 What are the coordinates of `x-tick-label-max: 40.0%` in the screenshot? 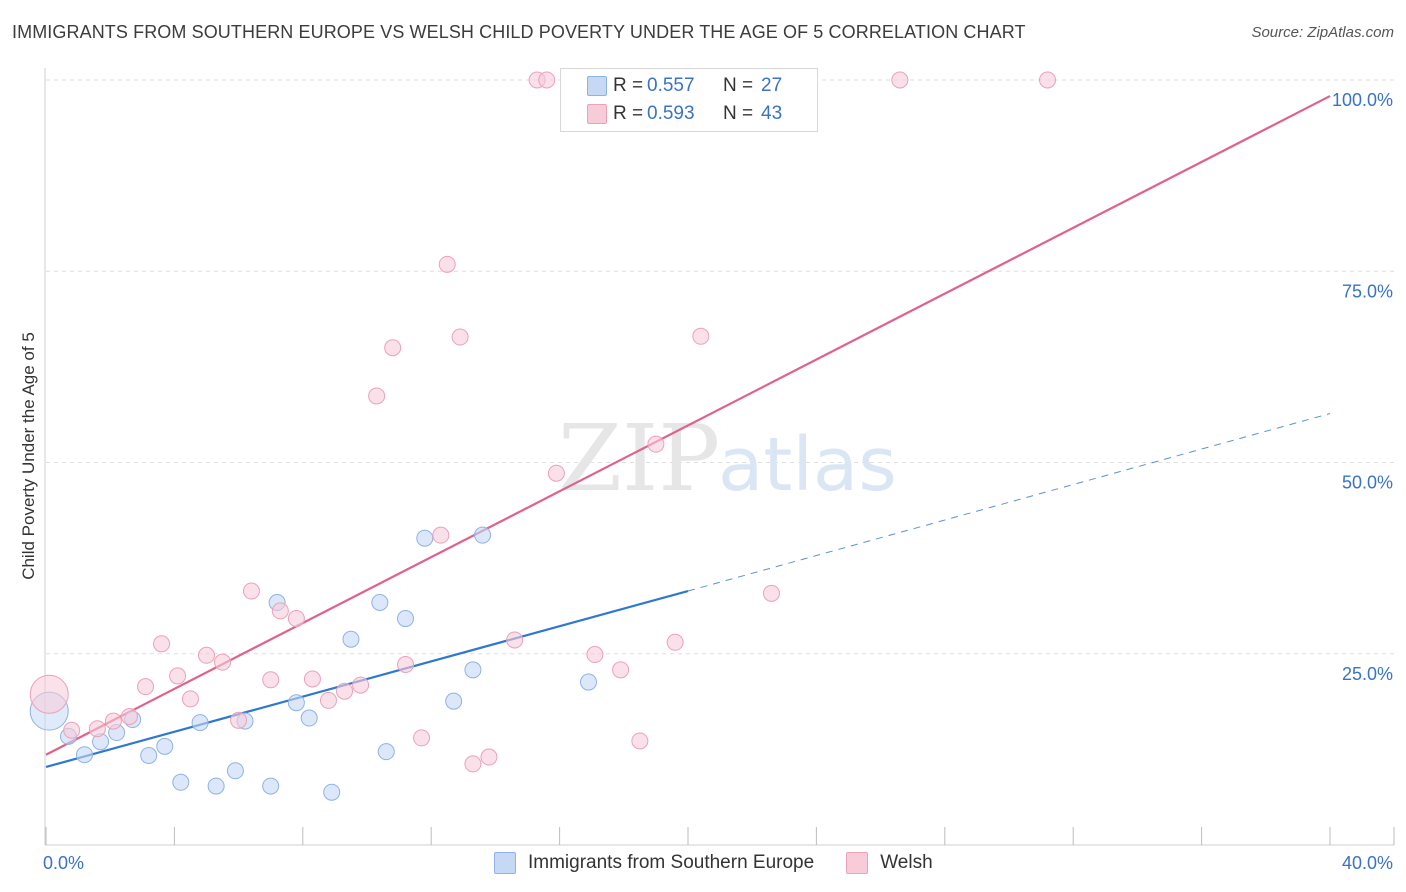 It's located at (1367, 863).